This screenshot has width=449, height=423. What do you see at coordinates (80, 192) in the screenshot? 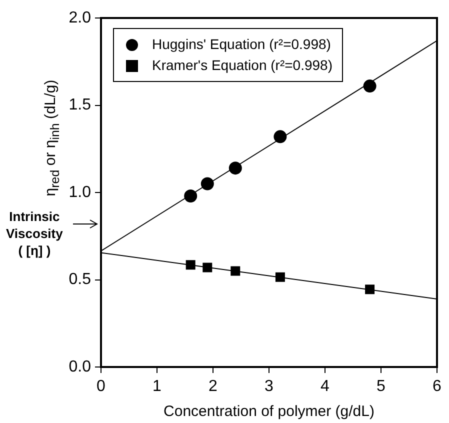
I see `y-tick-label: 1.0` at bounding box center [80, 192].